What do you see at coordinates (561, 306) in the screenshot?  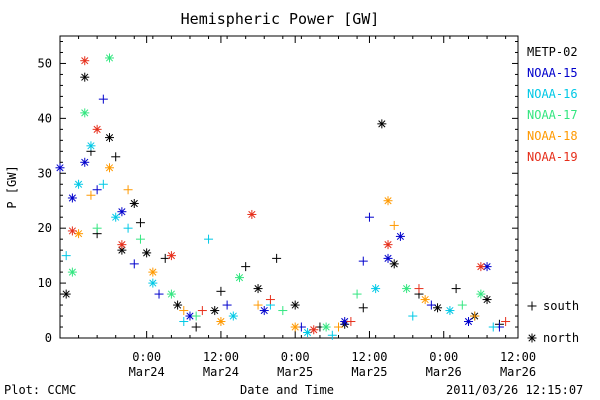 I see `legend-marker-label: south` at bounding box center [561, 306].